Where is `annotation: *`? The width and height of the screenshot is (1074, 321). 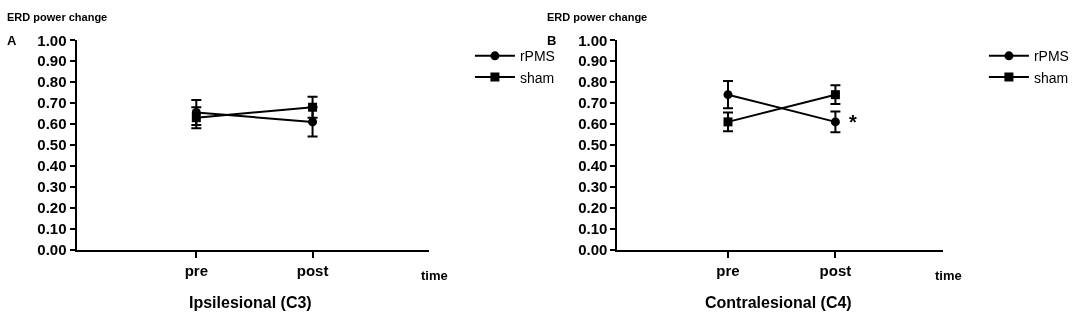
annotation: * is located at coordinates (853, 122).